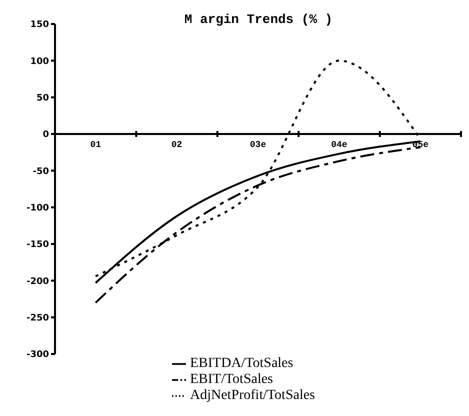 The image size is (469, 416). What do you see at coordinates (258, 145) in the screenshot?
I see `x-tick-label: 03e` at bounding box center [258, 145].